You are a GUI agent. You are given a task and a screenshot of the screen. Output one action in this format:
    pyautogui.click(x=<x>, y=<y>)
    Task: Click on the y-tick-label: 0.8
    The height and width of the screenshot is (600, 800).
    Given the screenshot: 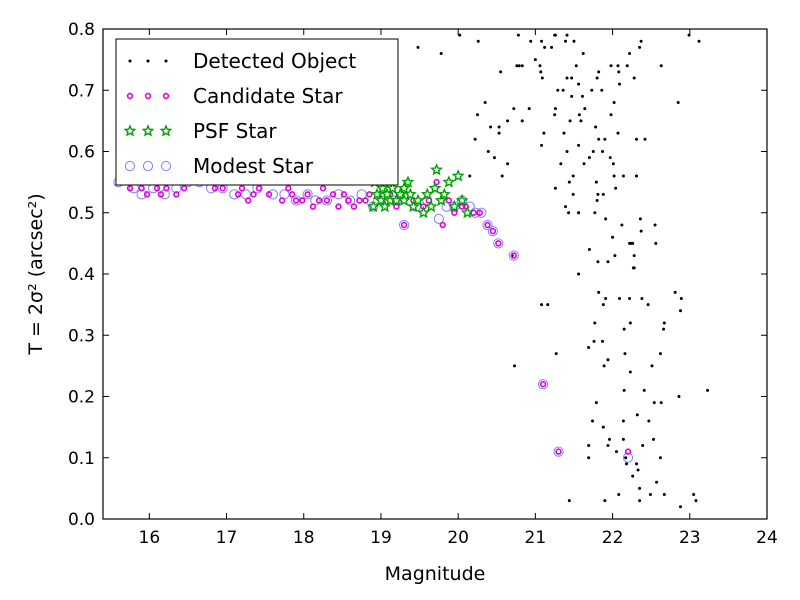 What is the action you would take?
    pyautogui.click(x=81, y=30)
    